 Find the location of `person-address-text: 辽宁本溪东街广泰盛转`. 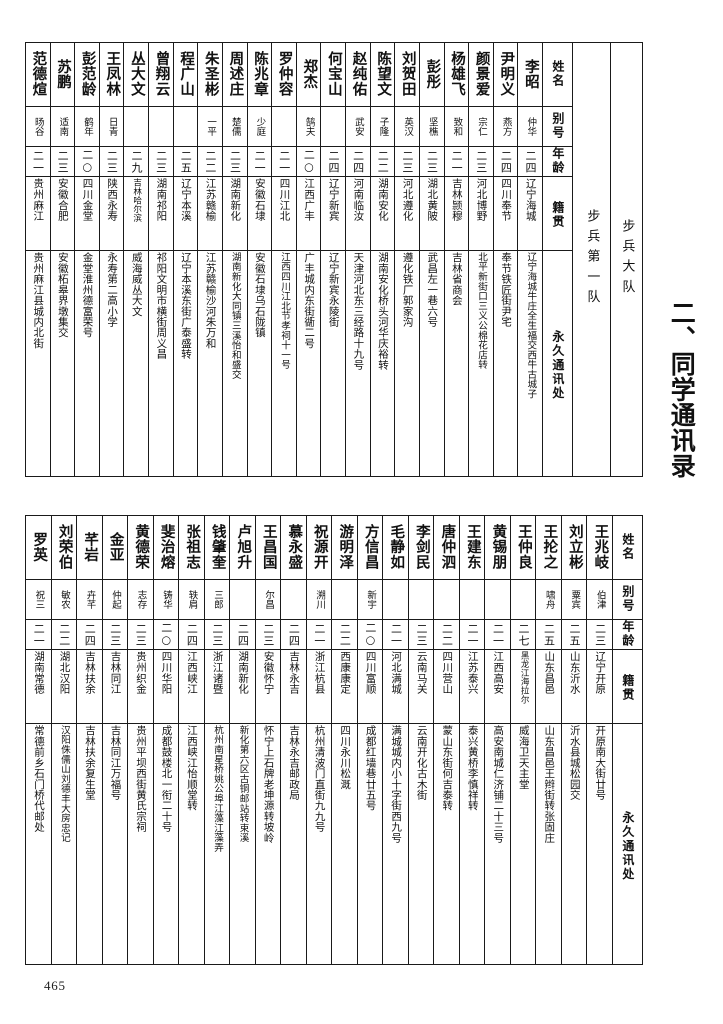

person-address-text: 辽宁本溪东街广泰盛转 is located at coordinates (186, 306).